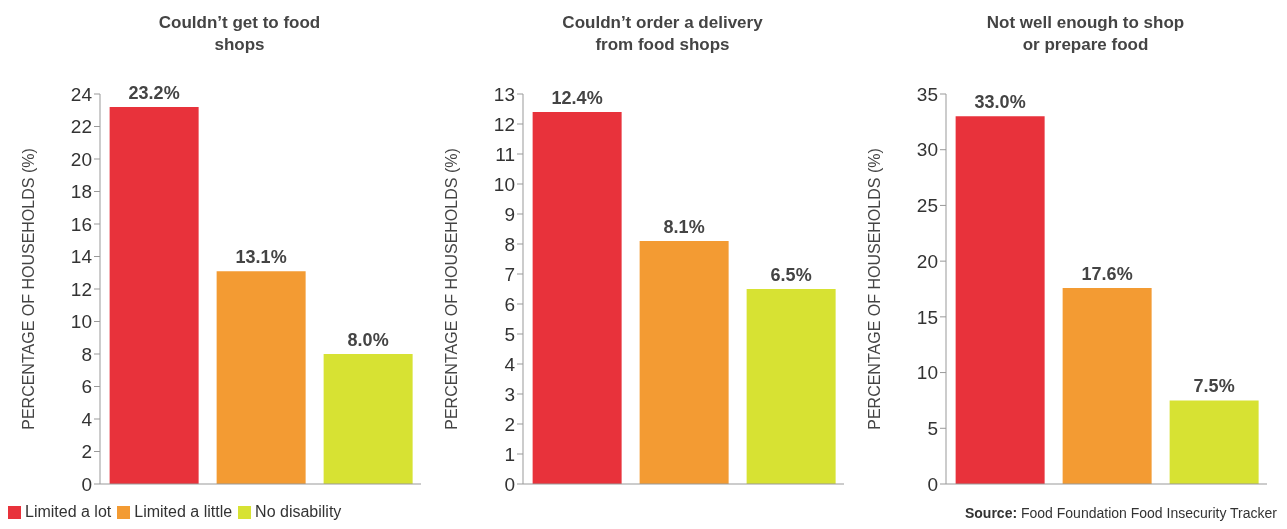 This screenshot has height=529, width=1287. What do you see at coordinates (81, 192) in the screenshot?
I see `y-tick-label: 18` at bounding box center [81, 192].